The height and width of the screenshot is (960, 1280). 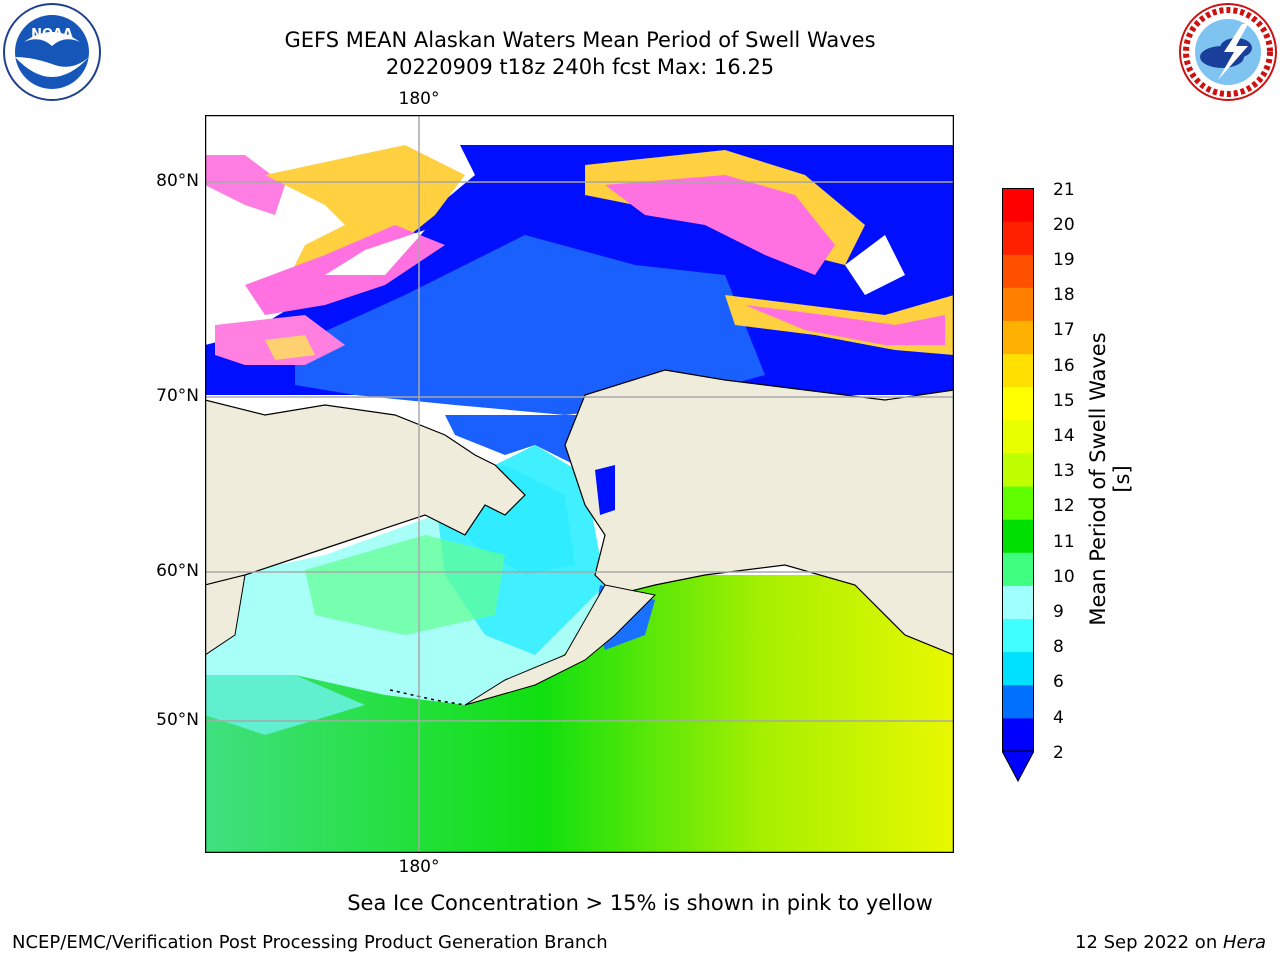 What do you see at coordinates (1064, 330) in the screenshot?
I see `colorbar-tick: 17` at bounding box center [1064, 330].